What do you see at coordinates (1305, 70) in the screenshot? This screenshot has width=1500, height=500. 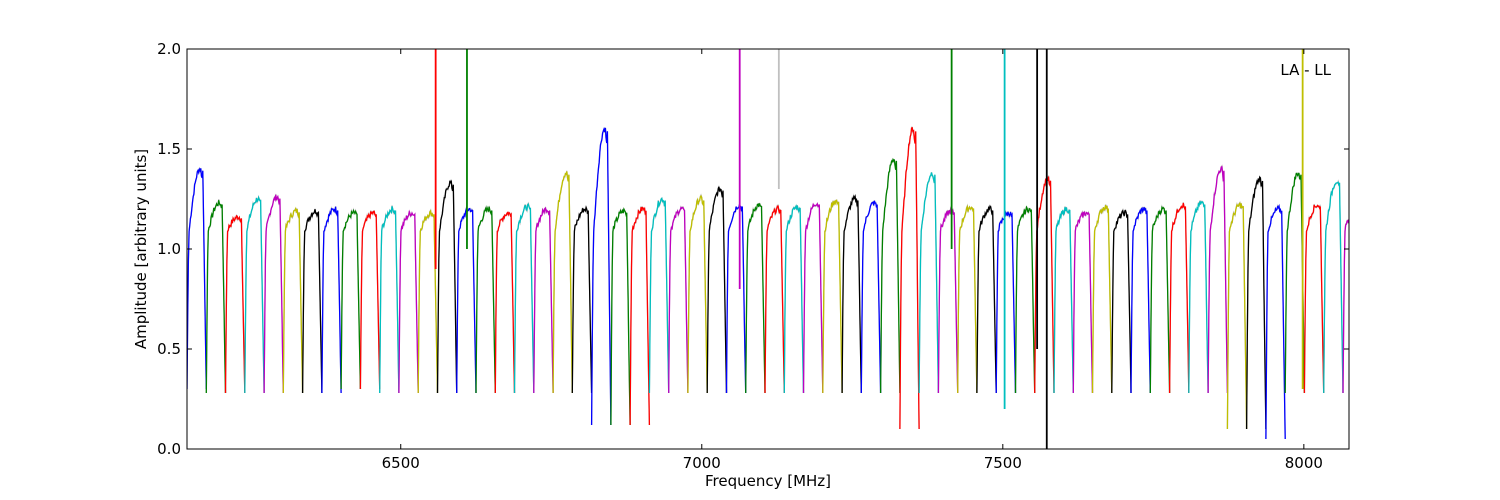 I see `annotation-label: LA - LL` at bounding box center [1305, 70].